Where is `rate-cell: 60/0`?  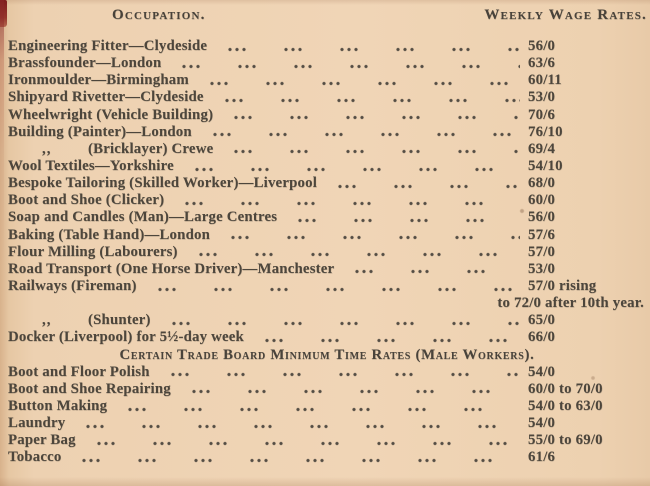 rate-cell: 60/0 is located at coordinates (542, 200).